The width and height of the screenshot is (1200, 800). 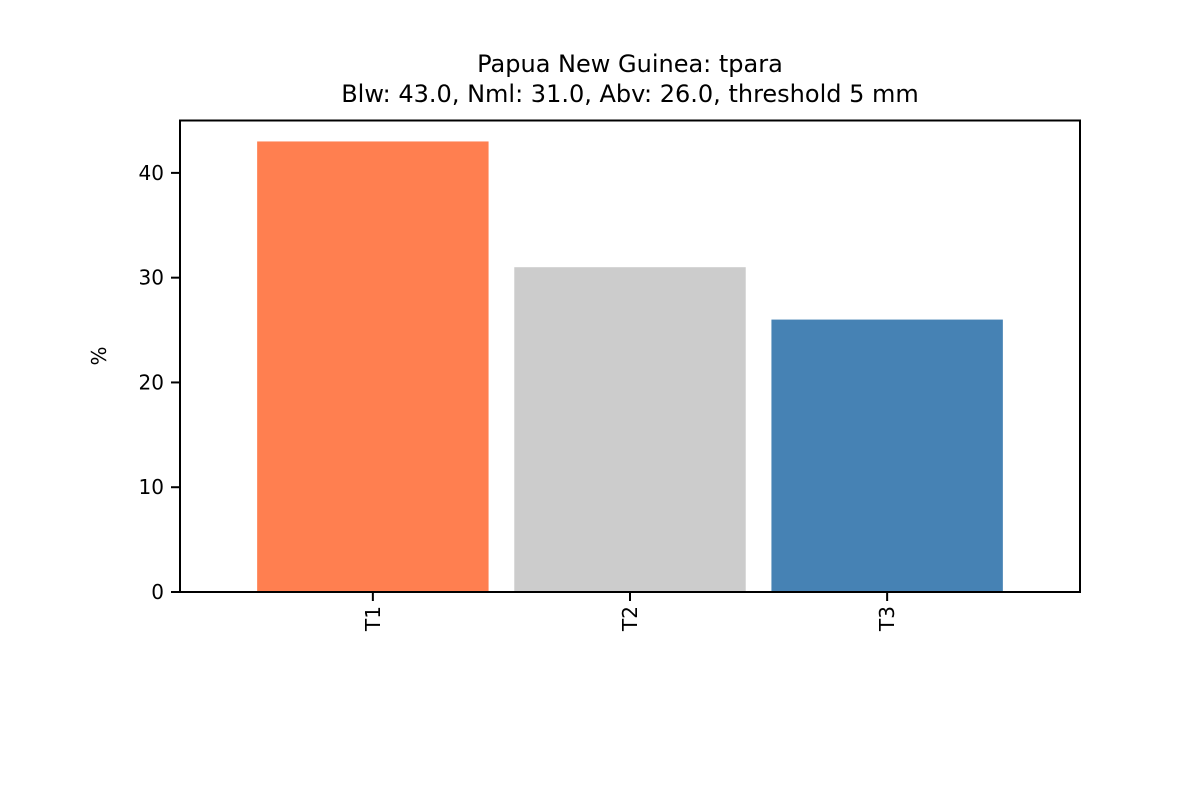 I want to click on x-axis: T1 T2 T3, so click(x=630, y=612).